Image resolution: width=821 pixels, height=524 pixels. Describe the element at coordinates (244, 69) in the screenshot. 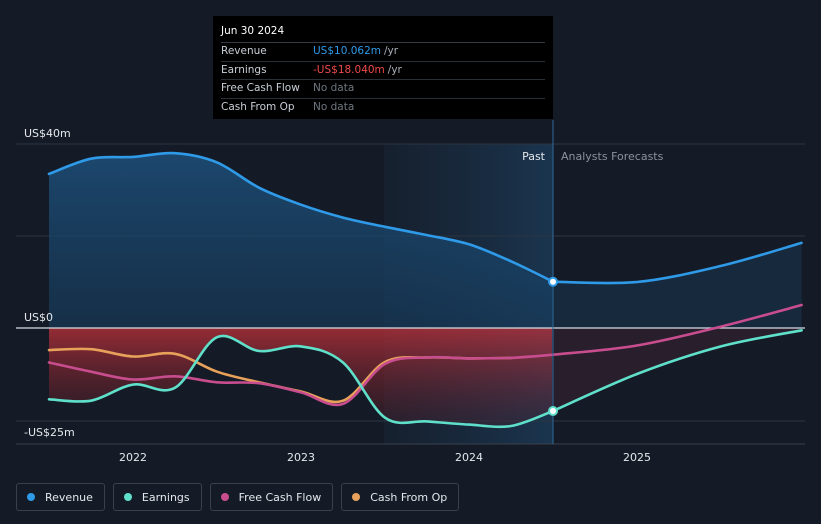

I see `tooltip-label: Earnings` at that location.